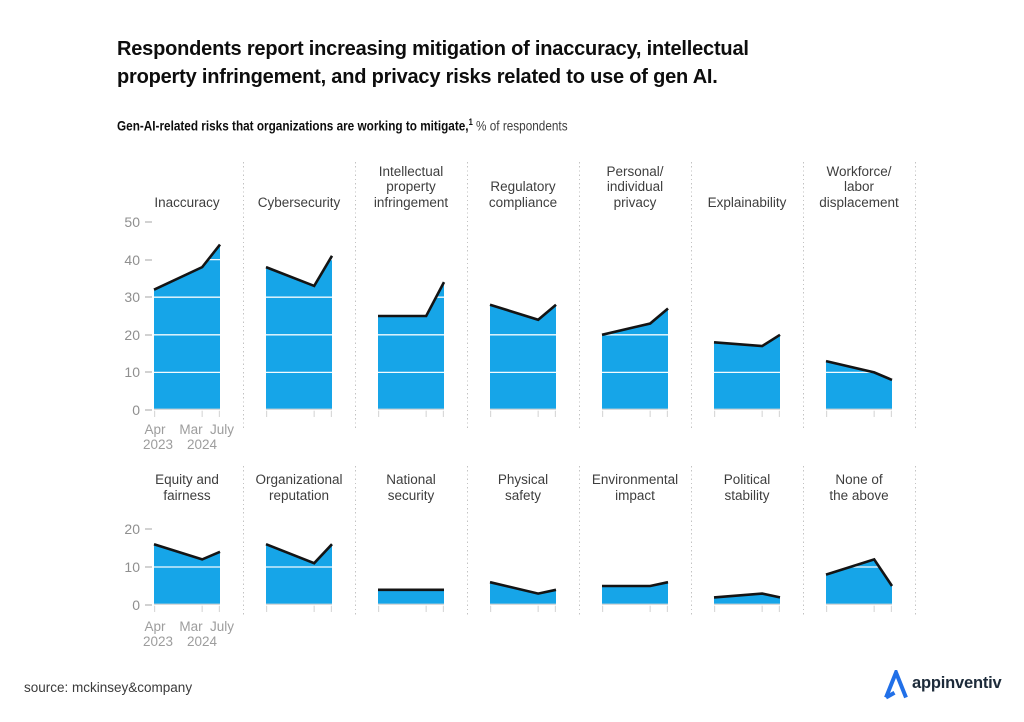 The width and height of the screenshot is (1024, 722). Describe the element at coordinates (470, 122) in the screenshot. I see `footnote-marker: 1` at that location.